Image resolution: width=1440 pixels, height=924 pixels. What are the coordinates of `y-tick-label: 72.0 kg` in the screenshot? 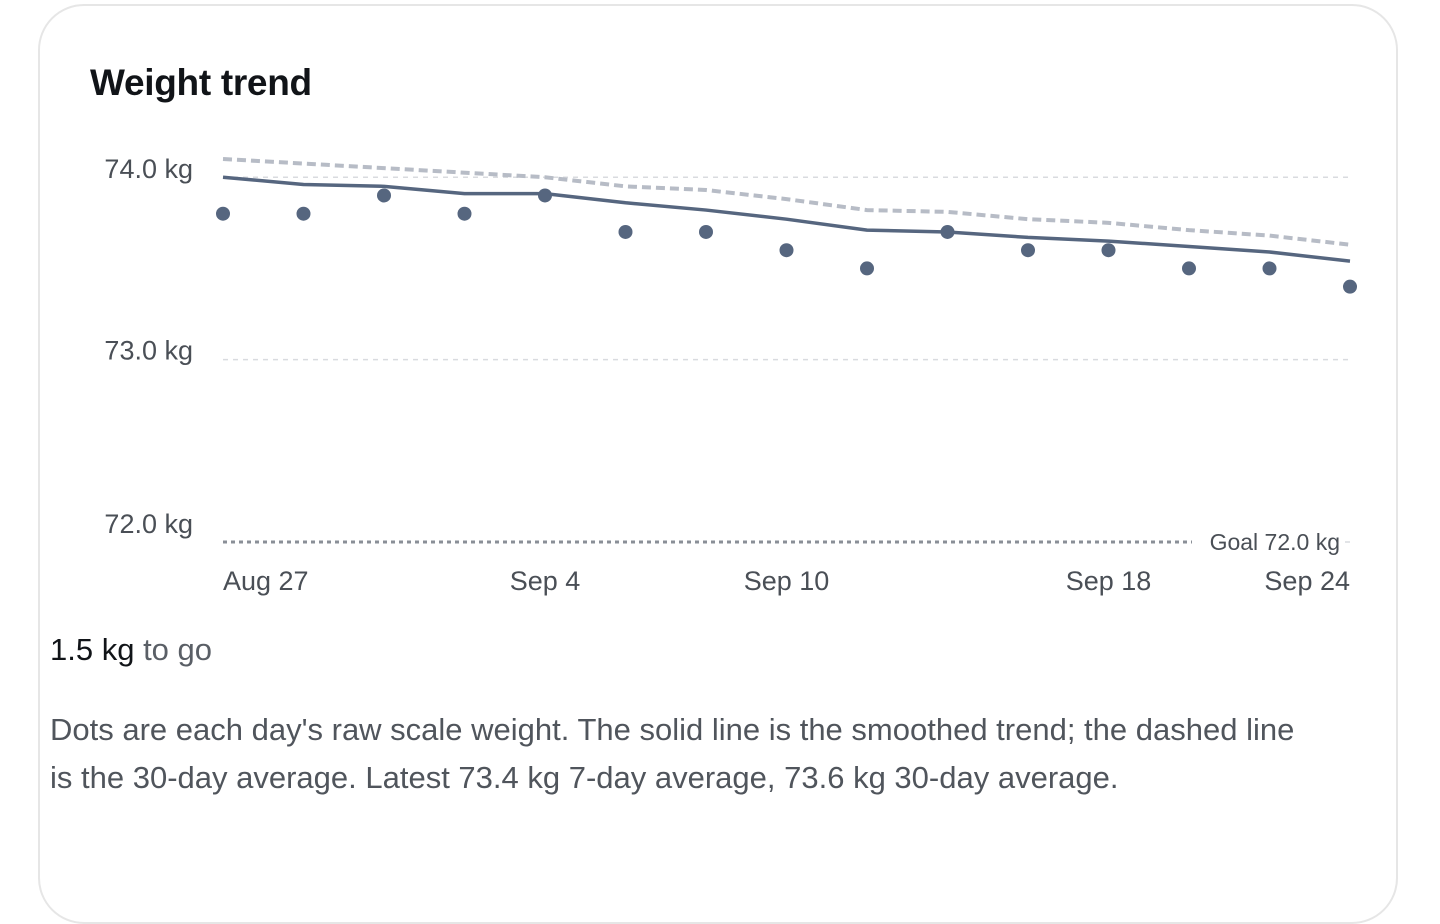 It's located at (148, 524).